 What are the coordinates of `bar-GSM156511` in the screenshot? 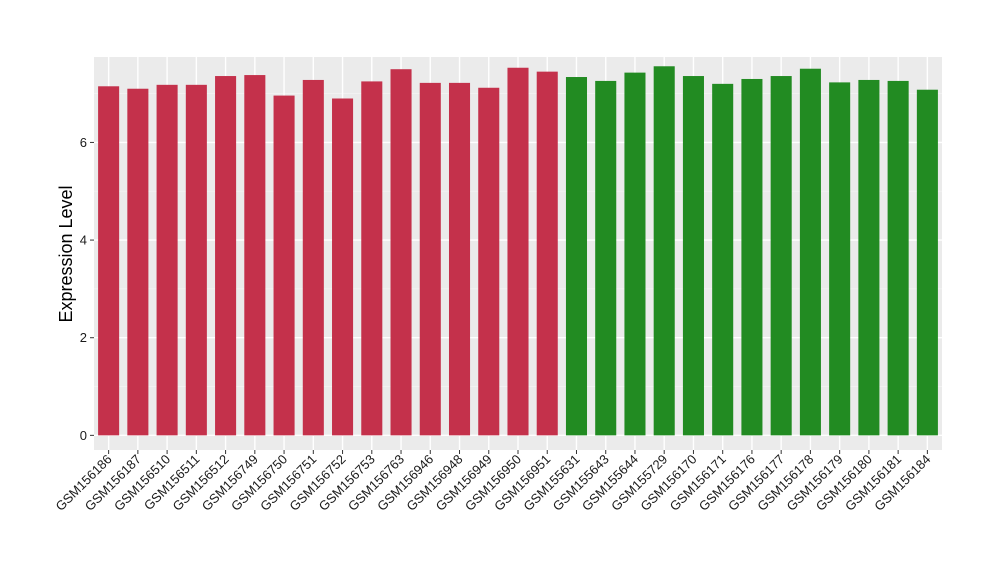 It's located at (196, 260).